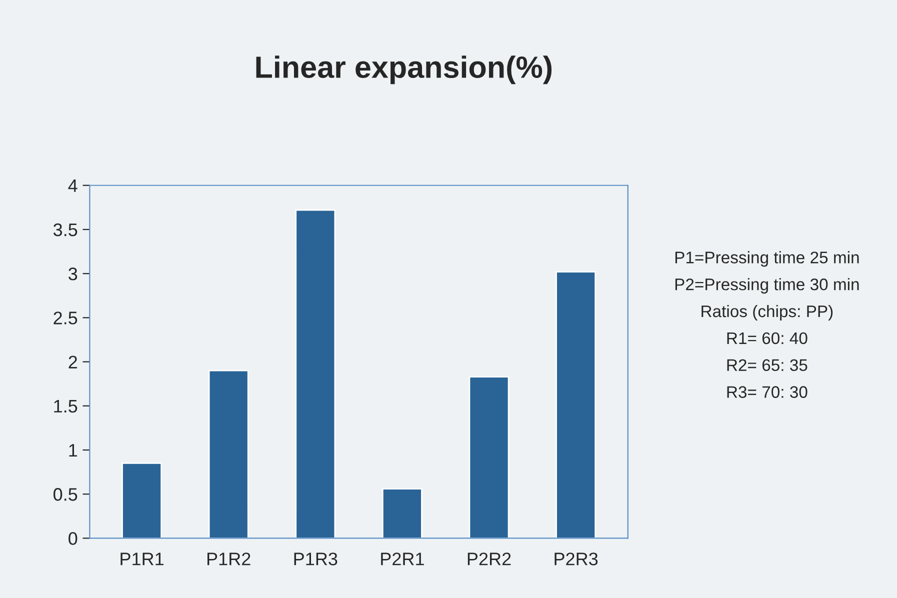 The image size is (897, 598). Describe the element at coordinates (142, 559) in the screenshot. I see `x-tick-label: P1R1` at that location.